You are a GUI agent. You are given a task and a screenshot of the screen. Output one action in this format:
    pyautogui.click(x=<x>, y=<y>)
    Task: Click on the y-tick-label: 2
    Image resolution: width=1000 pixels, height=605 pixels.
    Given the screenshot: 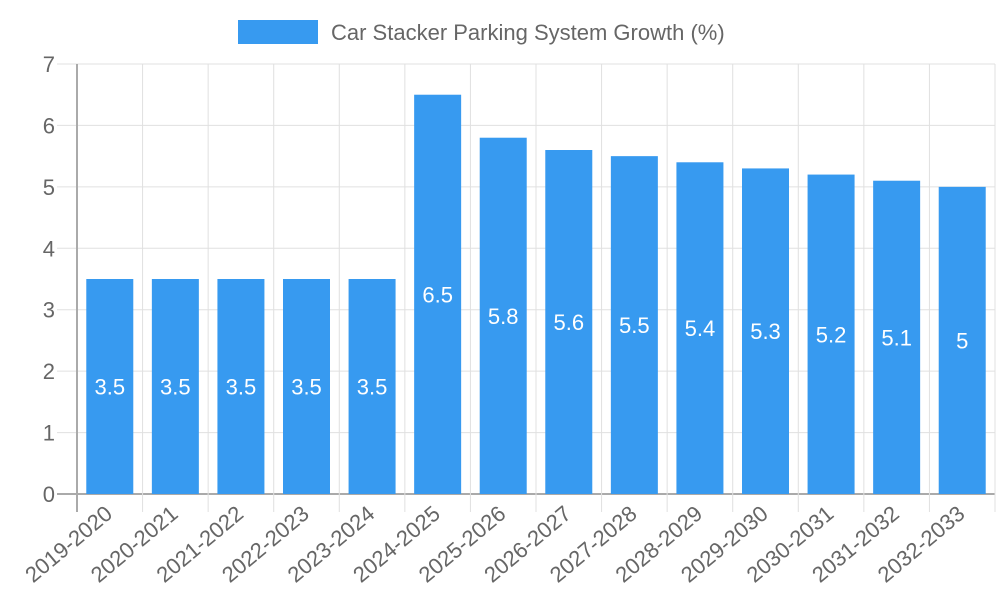 What is the action you would take?
    pyautogui.click(x=49, y=371)
    